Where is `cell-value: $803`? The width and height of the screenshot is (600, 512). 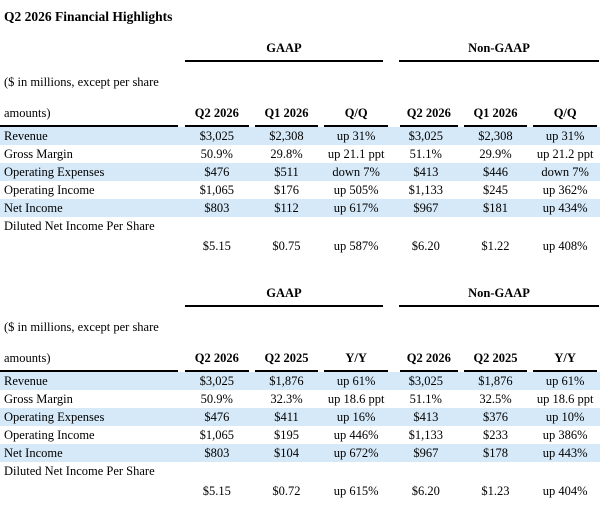
cell-value: $803 is located at coordinates (217, 208).